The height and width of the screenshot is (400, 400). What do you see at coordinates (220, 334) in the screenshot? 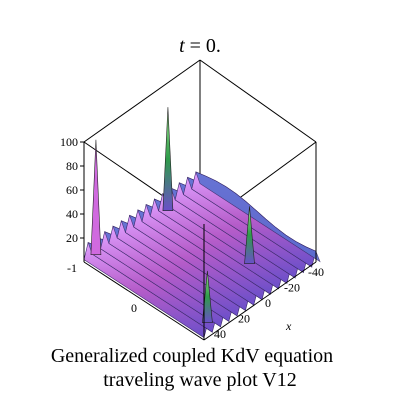
I see `x-tick-label: 40` at bounding box center [220, 334].